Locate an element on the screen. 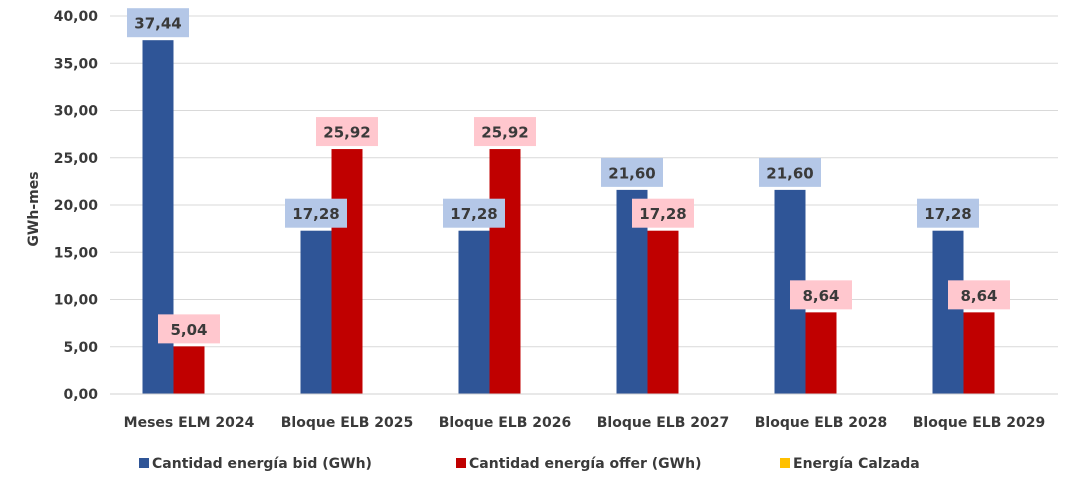 The width and height of the screenshot is (1069, 483). data-label-text: 5,04 is located at coordinates (188, 330).